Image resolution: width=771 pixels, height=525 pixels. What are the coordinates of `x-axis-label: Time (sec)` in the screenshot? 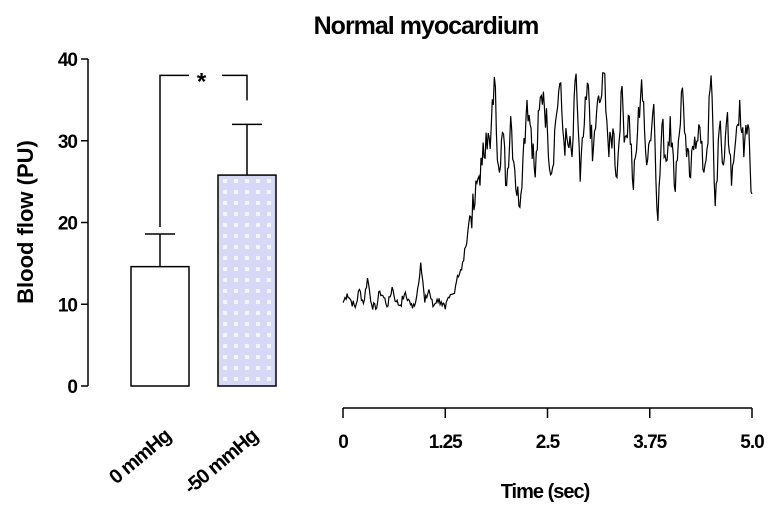 It's located at (545, 492).